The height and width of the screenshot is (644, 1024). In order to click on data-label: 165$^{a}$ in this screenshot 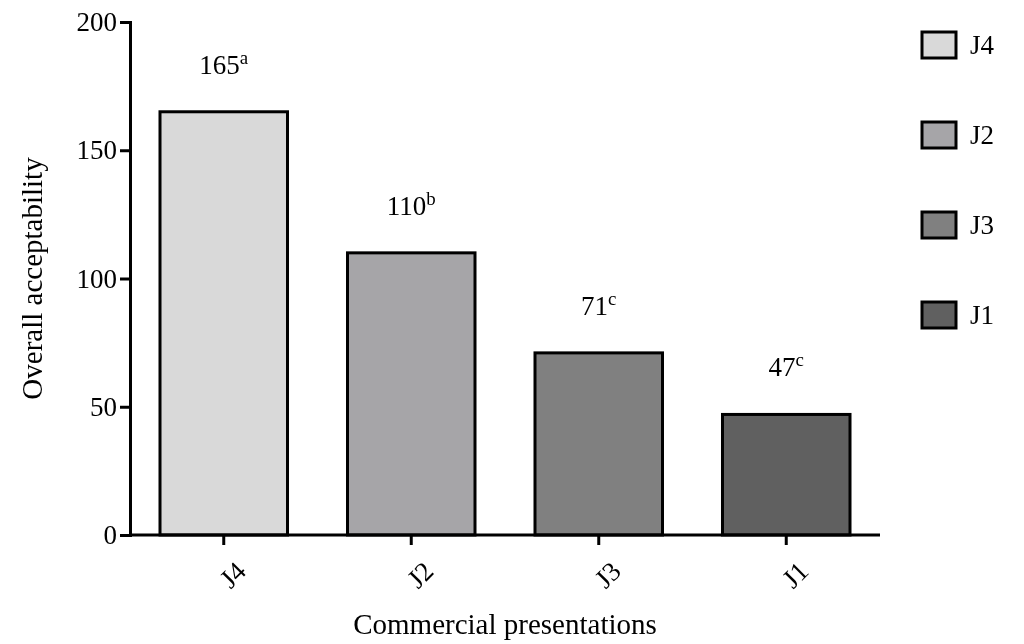, I will do `click(224, 63)`.